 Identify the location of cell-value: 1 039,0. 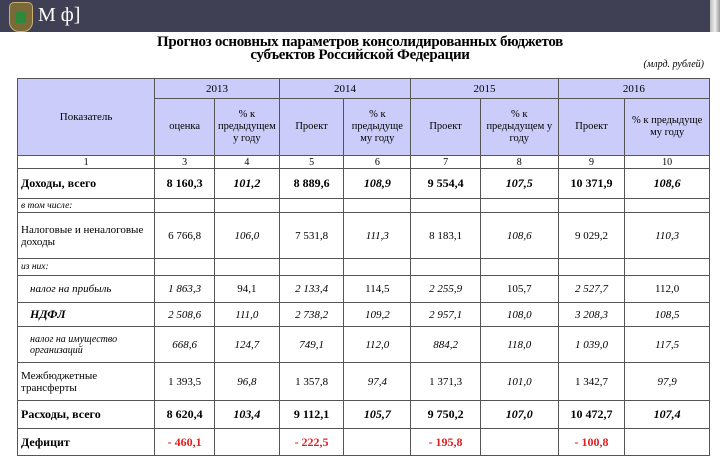
(591, 344).